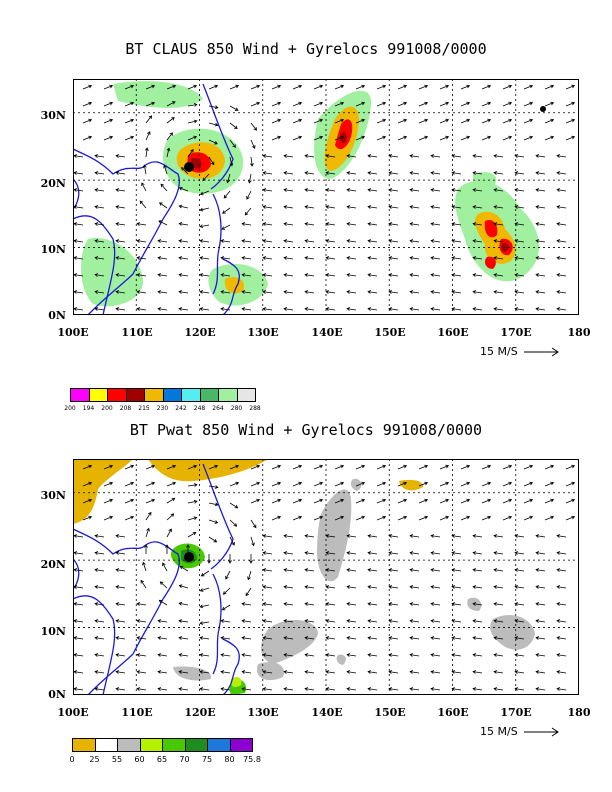  Describe the element at coordinates (137, 332) in the screenshot. I see `lon-label-110e: 110E` at that location.